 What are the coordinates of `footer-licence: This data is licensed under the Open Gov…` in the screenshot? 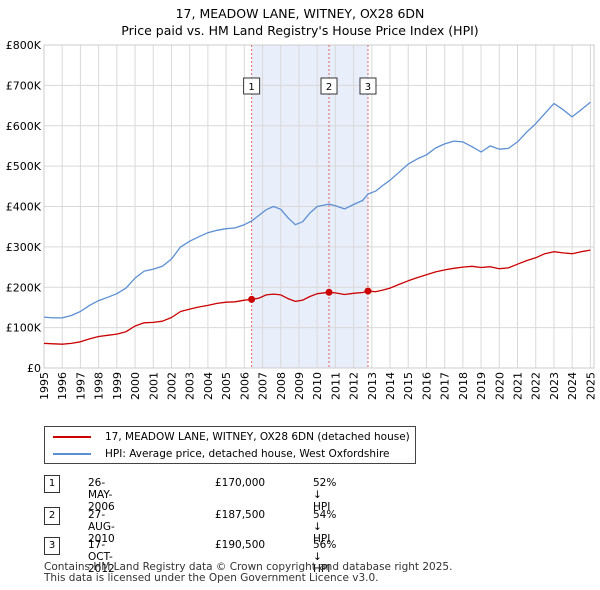 It's located at (211, 578).